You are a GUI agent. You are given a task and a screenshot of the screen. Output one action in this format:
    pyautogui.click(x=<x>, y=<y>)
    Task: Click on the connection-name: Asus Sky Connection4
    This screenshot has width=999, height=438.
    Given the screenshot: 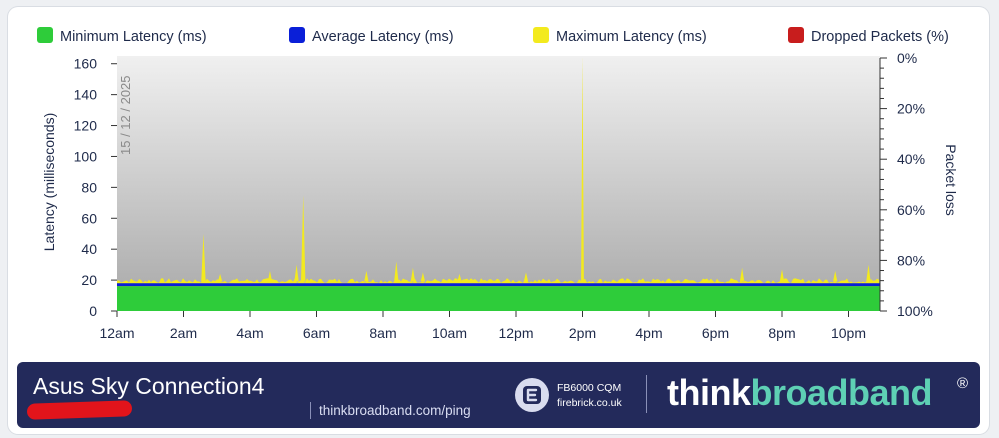 What is the action you would take?
    pyautogui.click(x=149, y=386)
    